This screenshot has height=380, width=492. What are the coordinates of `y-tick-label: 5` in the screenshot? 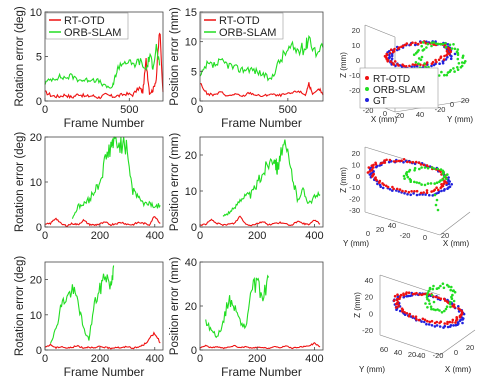 It's located at (194, 72).